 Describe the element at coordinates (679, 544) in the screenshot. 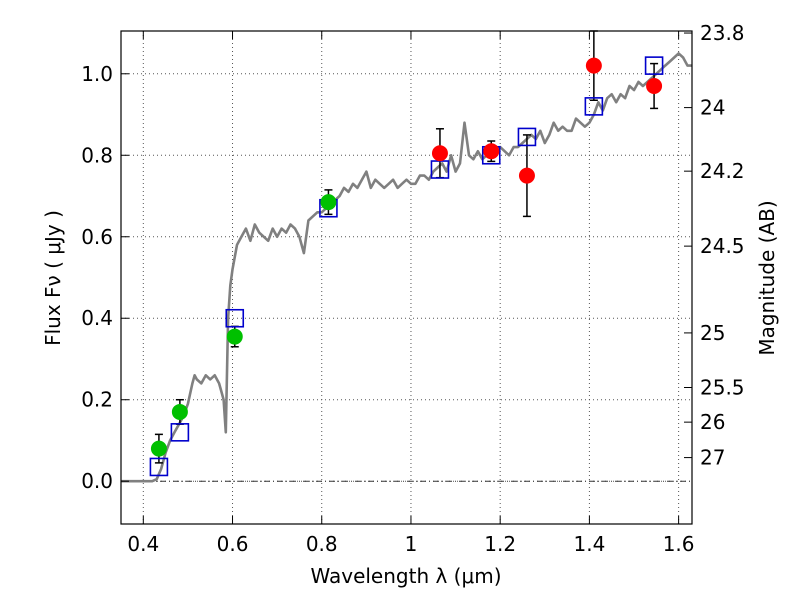

I see `x-tick-label: 1.6` at that location.